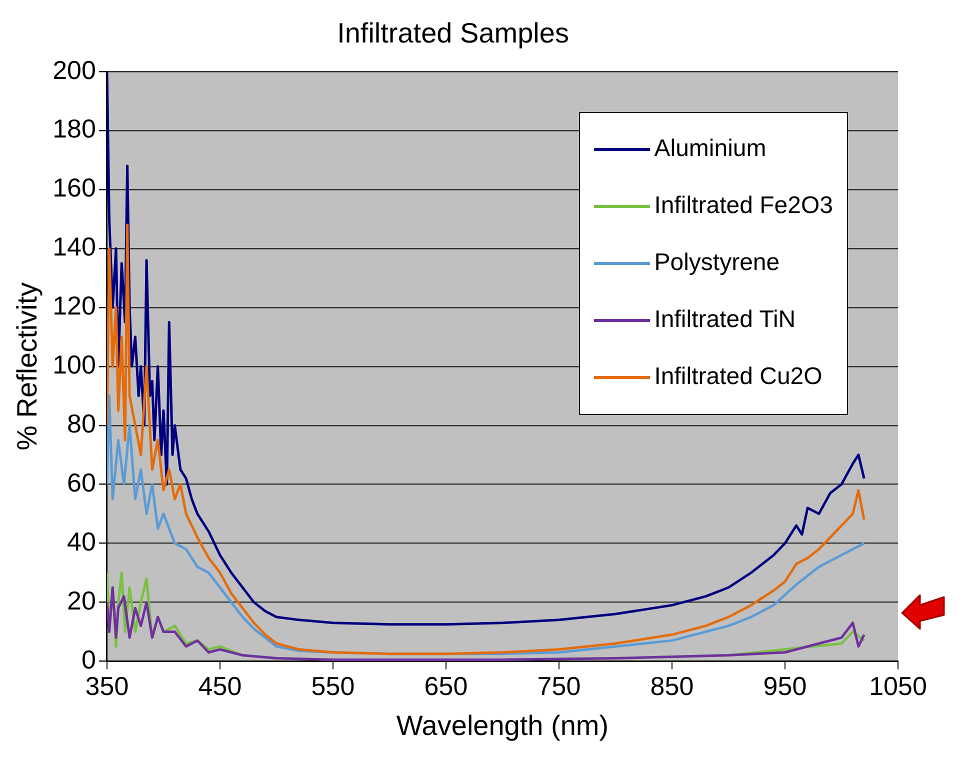  What do you see at coordinates (333, 685) in the screenshot?
I see `x-tick-label: 550` at bounding box center [333, 685].